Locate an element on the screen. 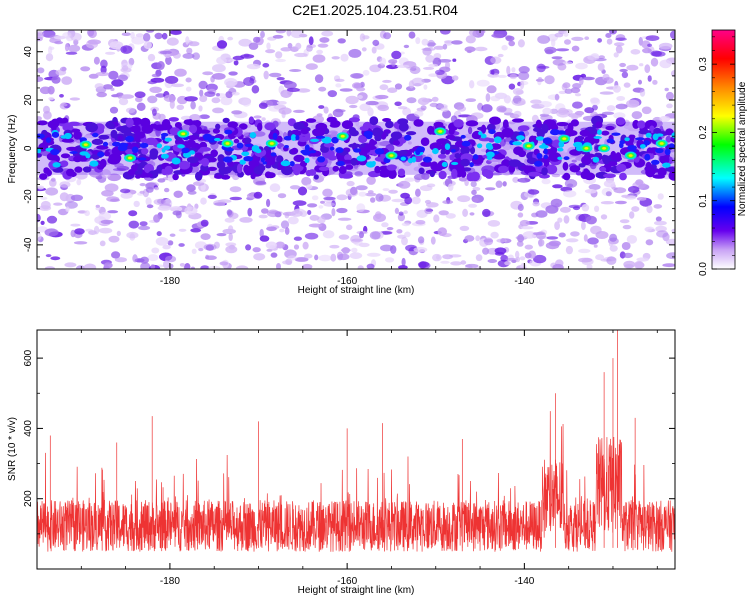 The height and width of the screenshot is (600, 750). colorbar-tick-label: 0.1 is located at coordinates (703, 200).